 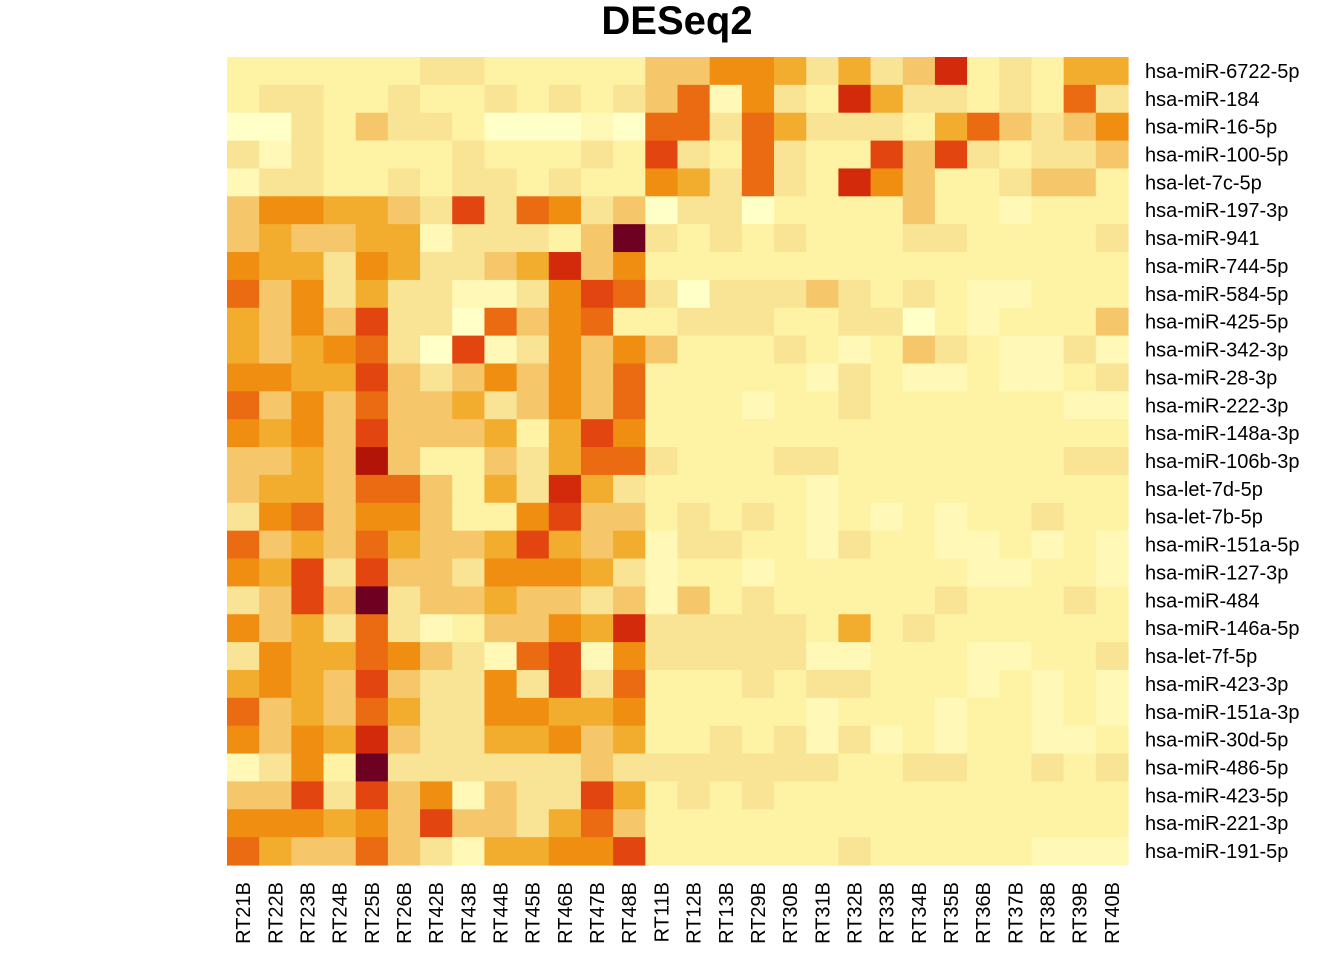 I want to click on row-label: hsa-miR-484, so click(x=1202, y=601).